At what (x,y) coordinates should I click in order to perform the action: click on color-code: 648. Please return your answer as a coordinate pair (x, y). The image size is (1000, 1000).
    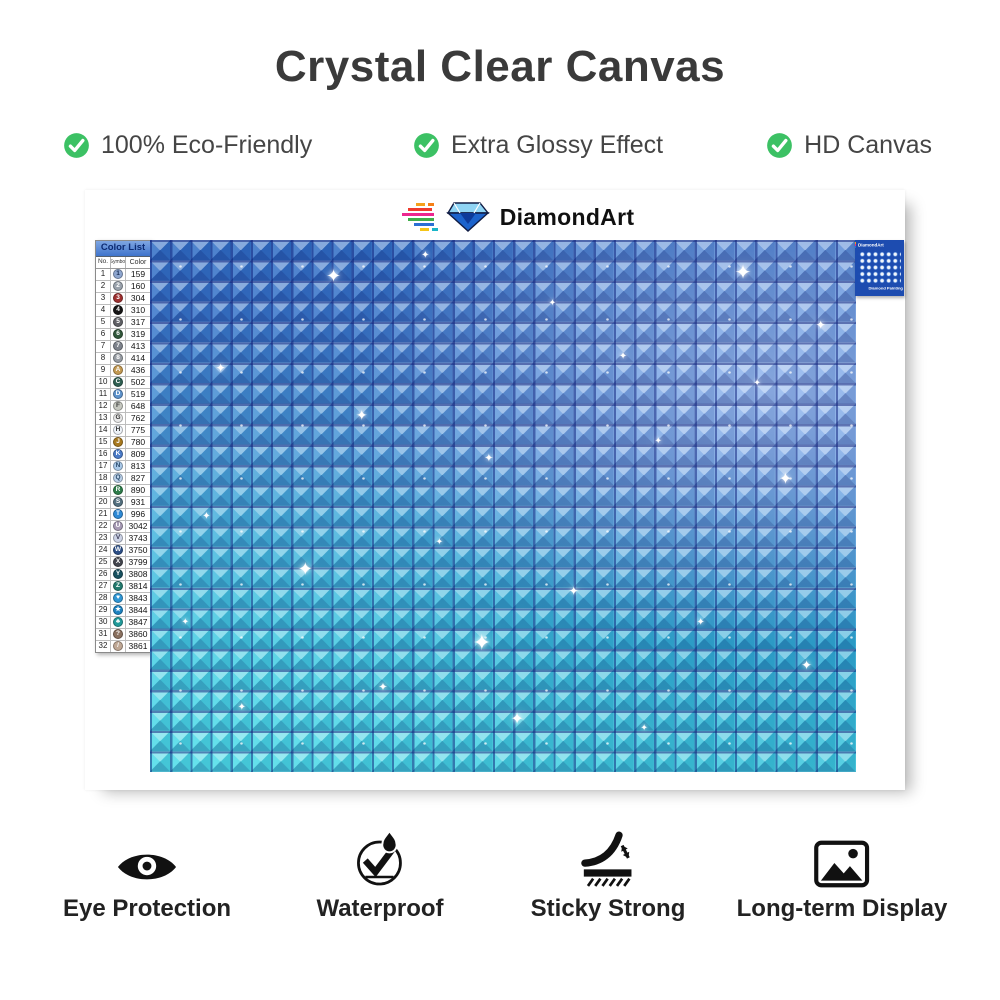
    Looking at the image, I should click on (138, 405).